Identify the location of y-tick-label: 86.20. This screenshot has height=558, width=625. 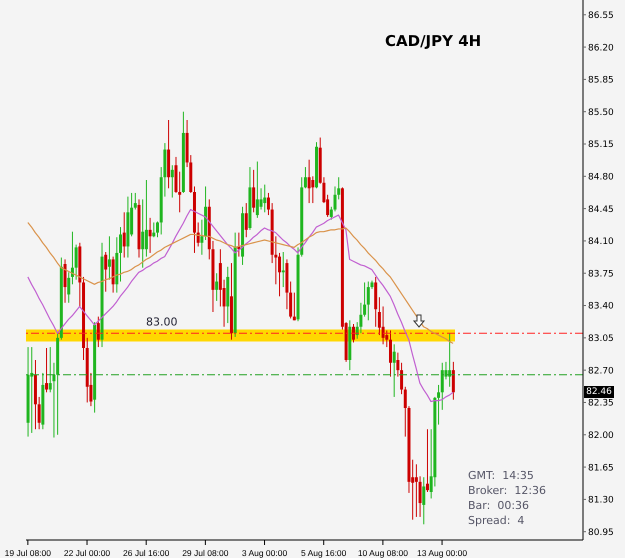
(601, 48).